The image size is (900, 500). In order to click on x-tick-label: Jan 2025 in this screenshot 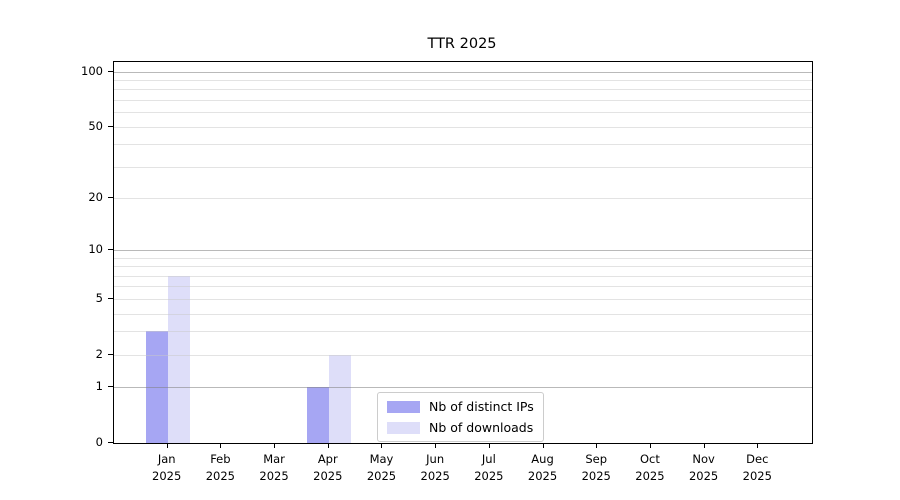, I will do `click(167, 467)`.